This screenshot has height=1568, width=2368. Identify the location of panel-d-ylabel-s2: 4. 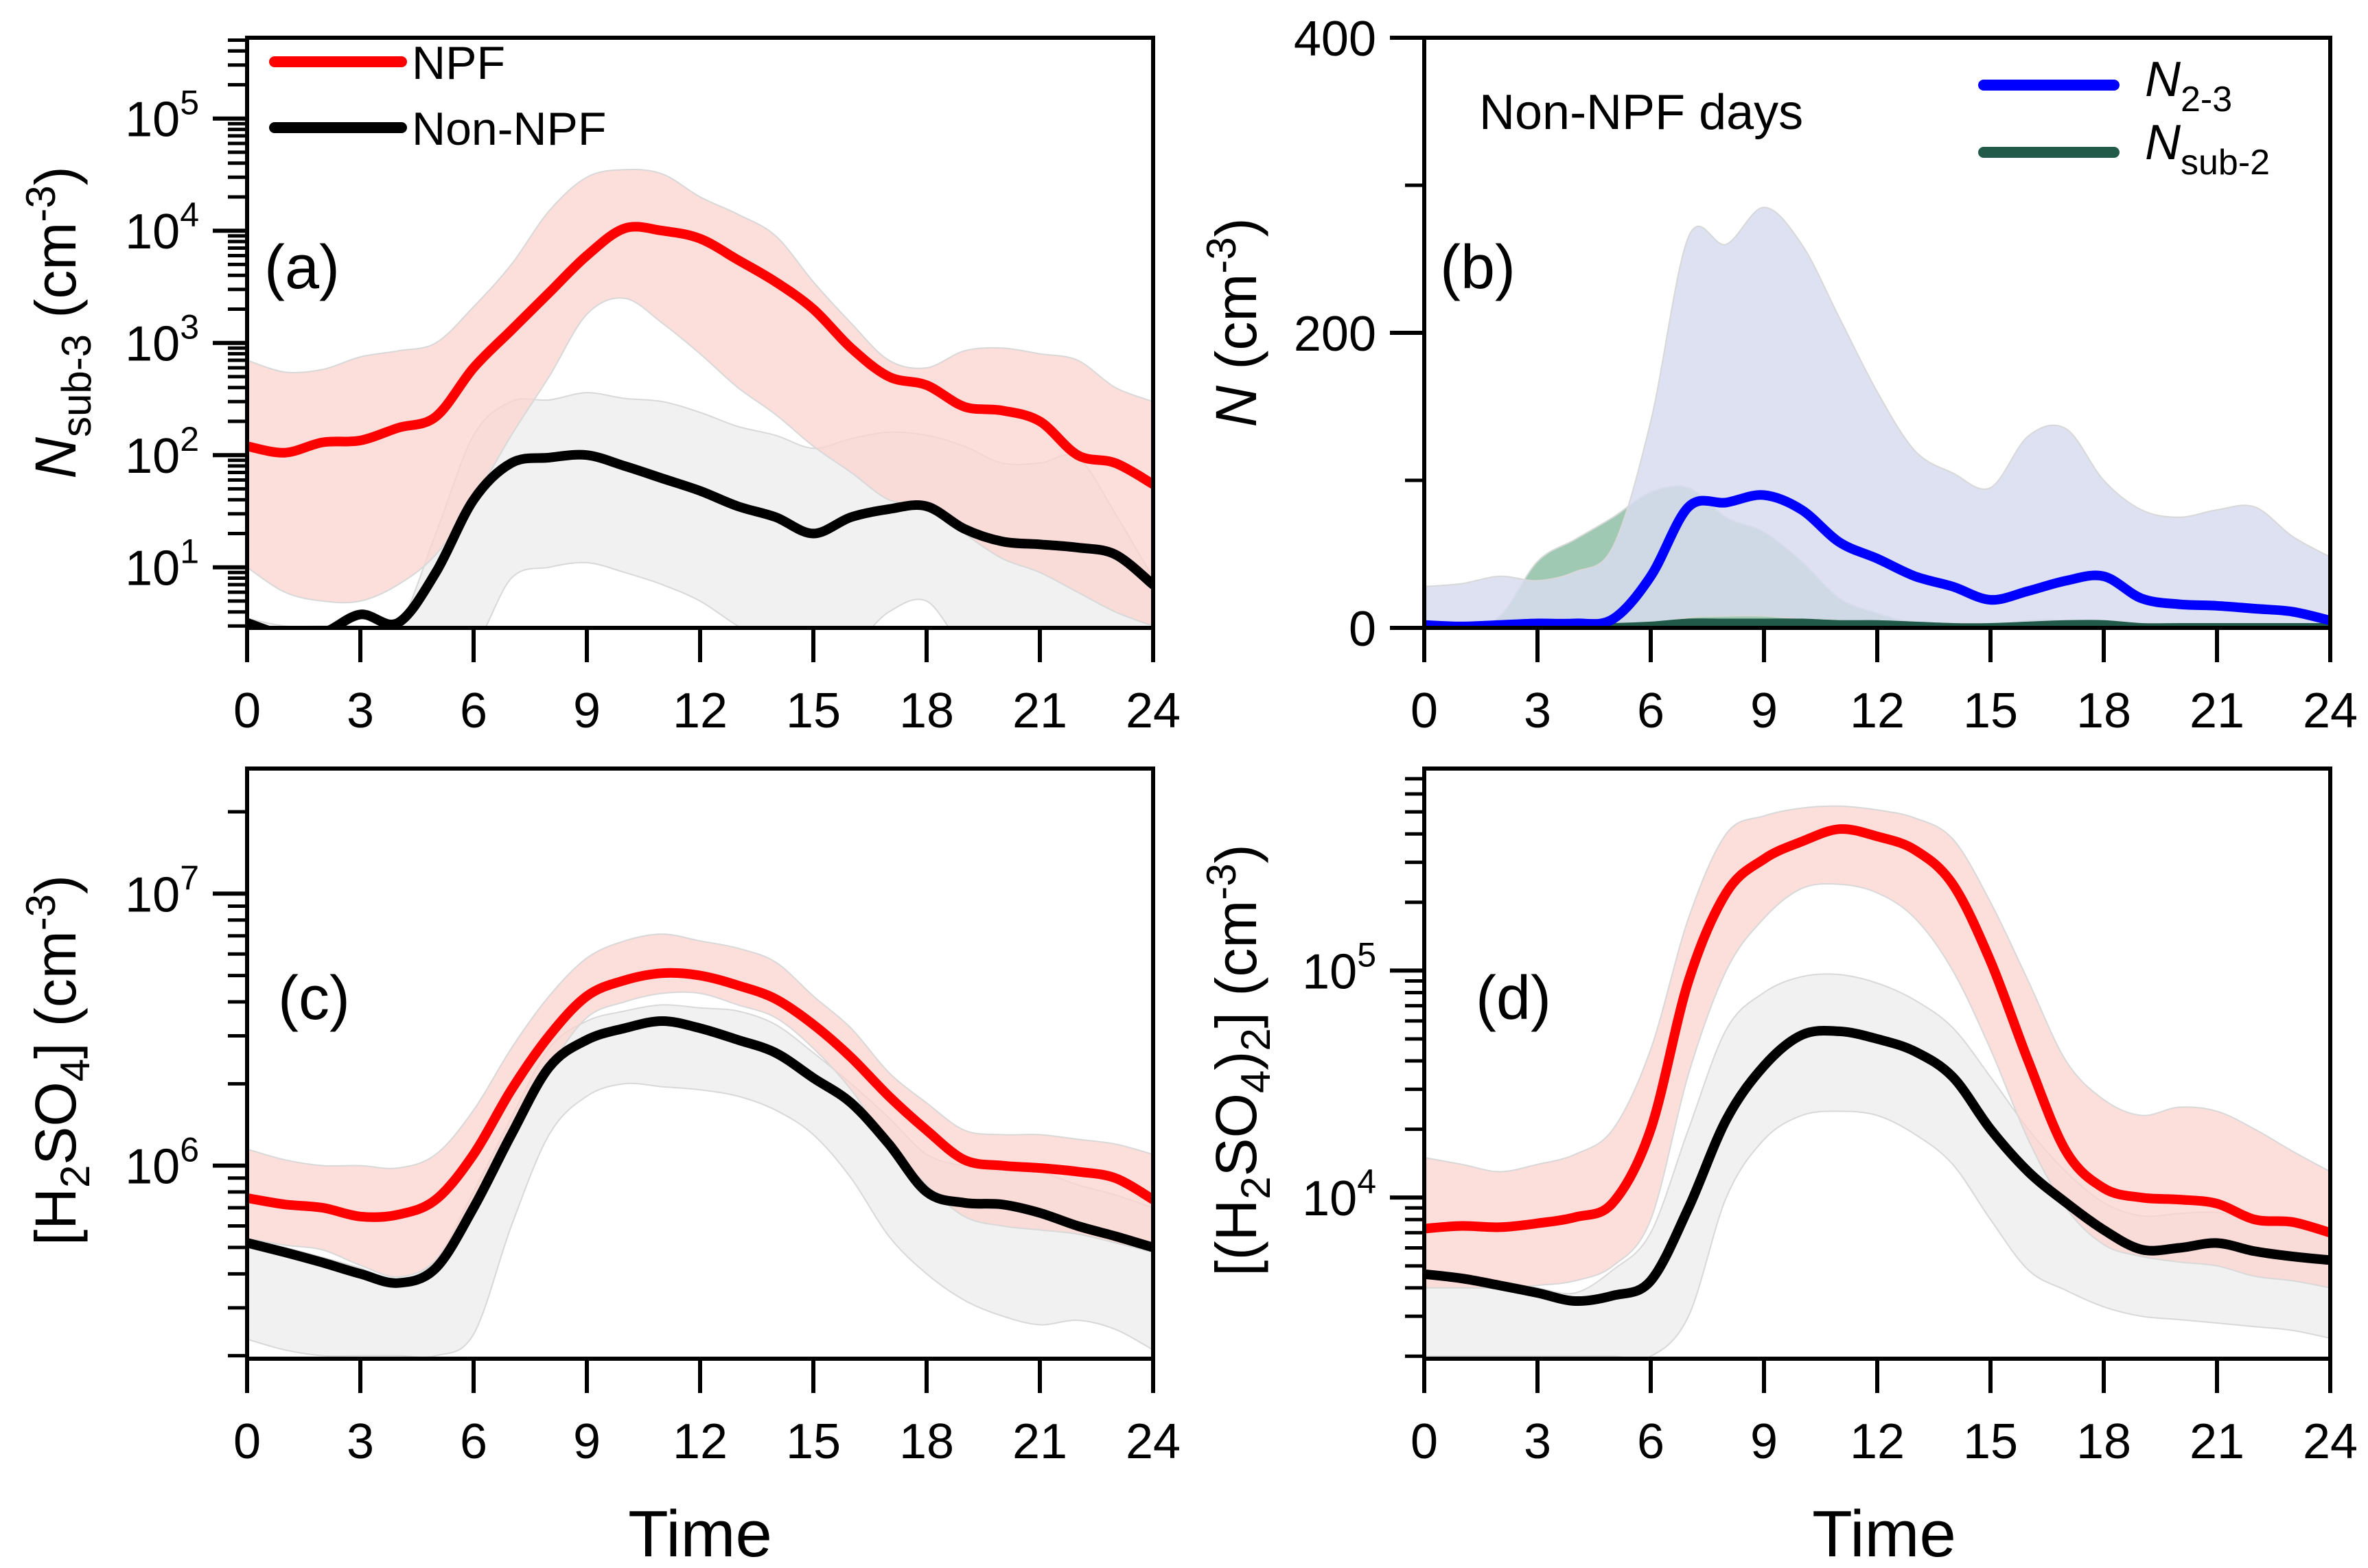
(1256, 1081).